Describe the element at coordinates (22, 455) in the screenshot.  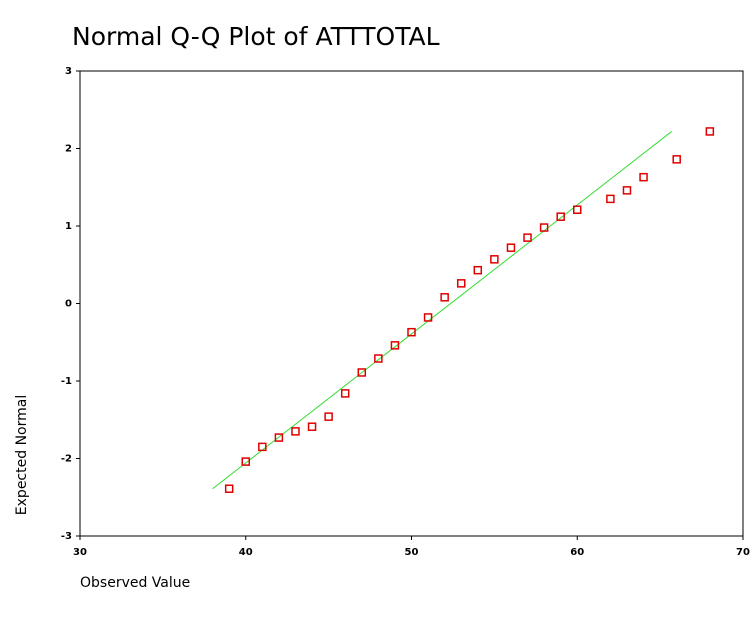
I see `y-axis-label: Expected Normal` at that location.